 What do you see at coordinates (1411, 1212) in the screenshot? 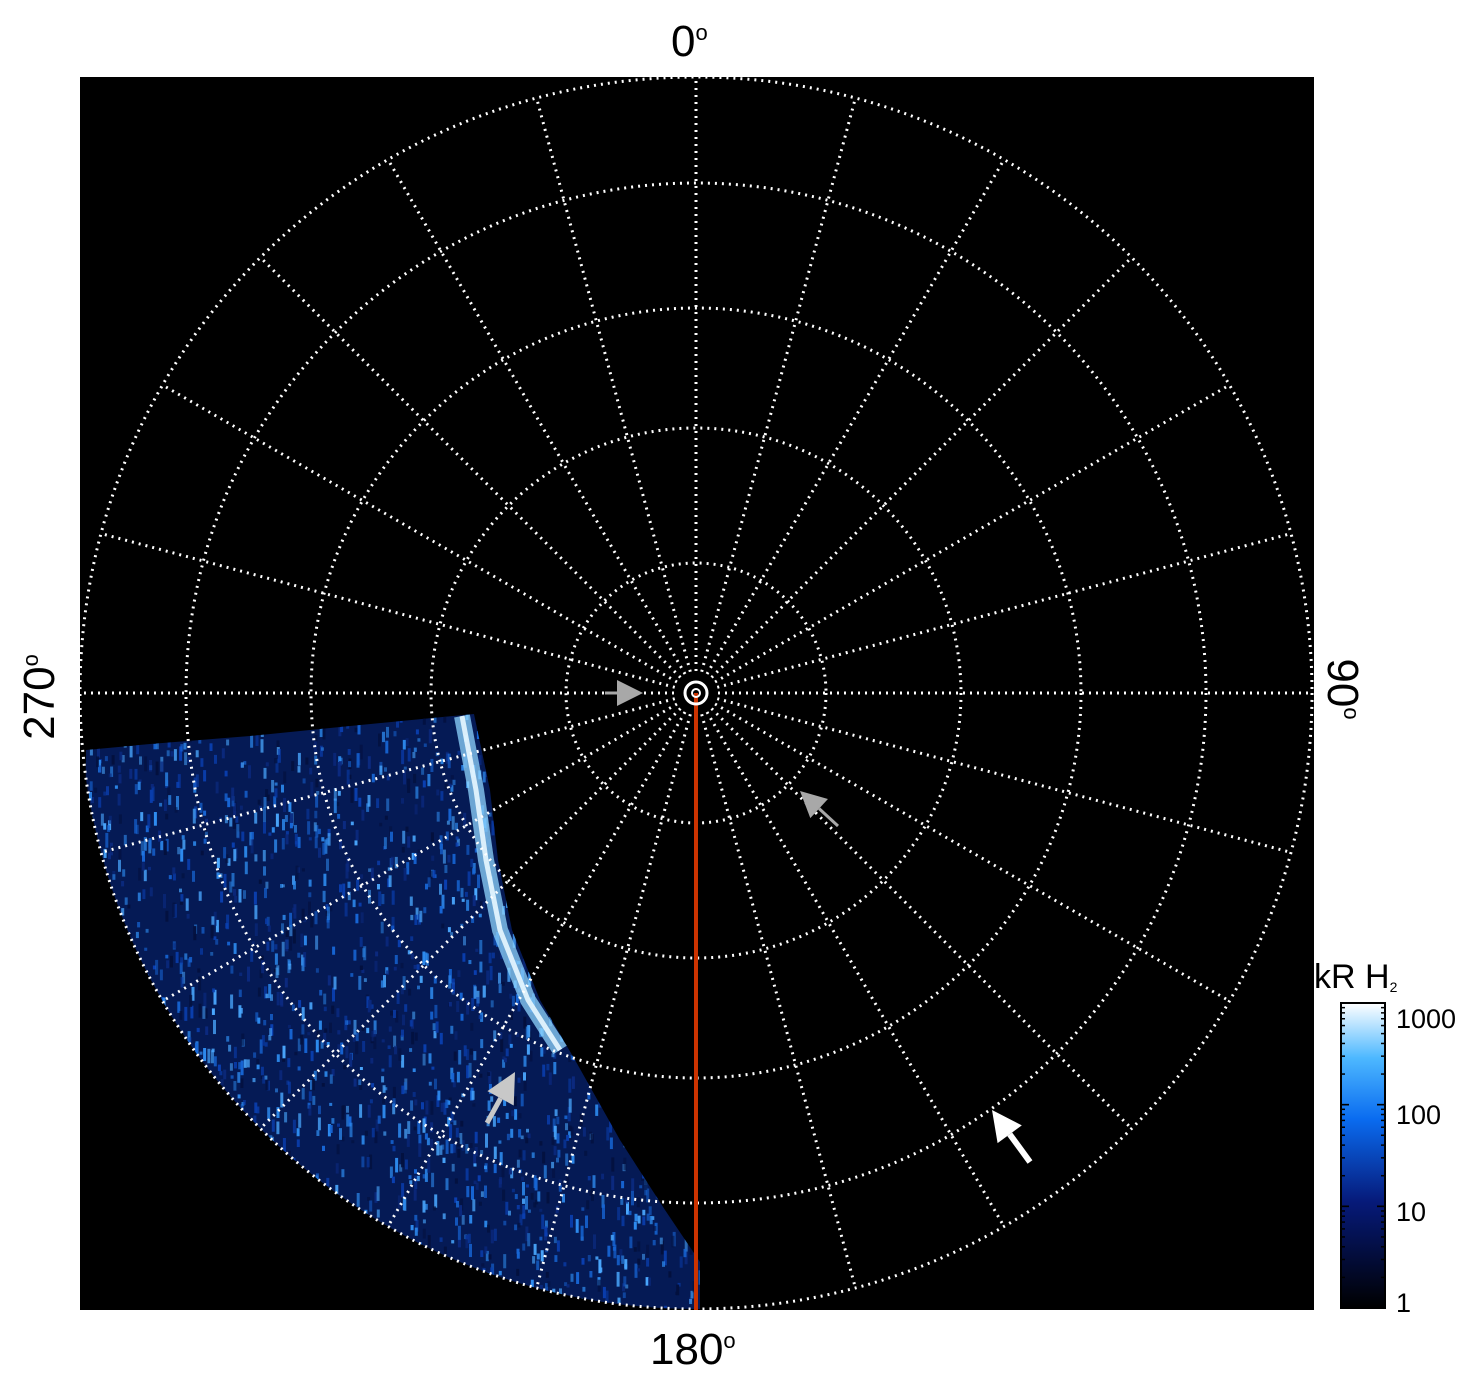
I see `colorbar-tick-label-10: 10` at bounding box center [1411, 1212].